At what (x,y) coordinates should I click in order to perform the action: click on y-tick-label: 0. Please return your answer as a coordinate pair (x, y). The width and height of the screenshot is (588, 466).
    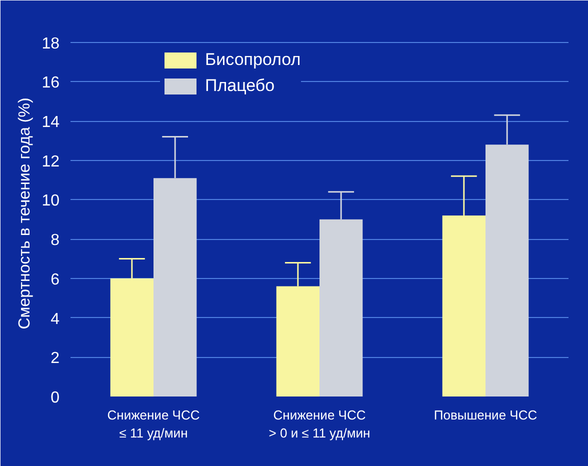
    Looking at the image, I should click on (55, 398).